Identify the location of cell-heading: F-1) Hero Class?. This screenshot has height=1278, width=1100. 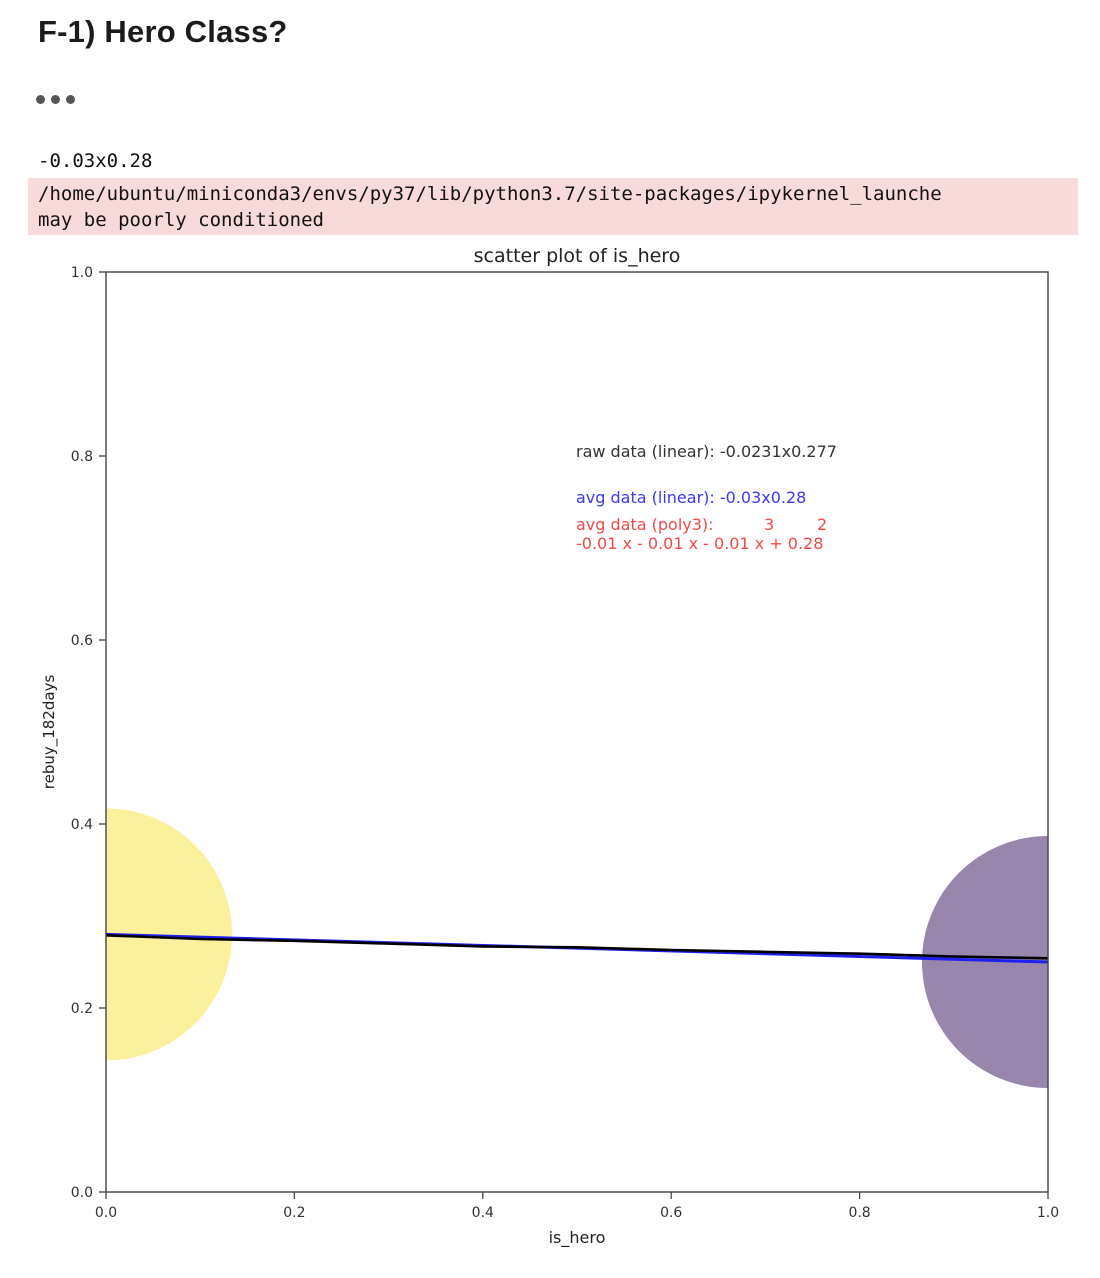
(163, 31).